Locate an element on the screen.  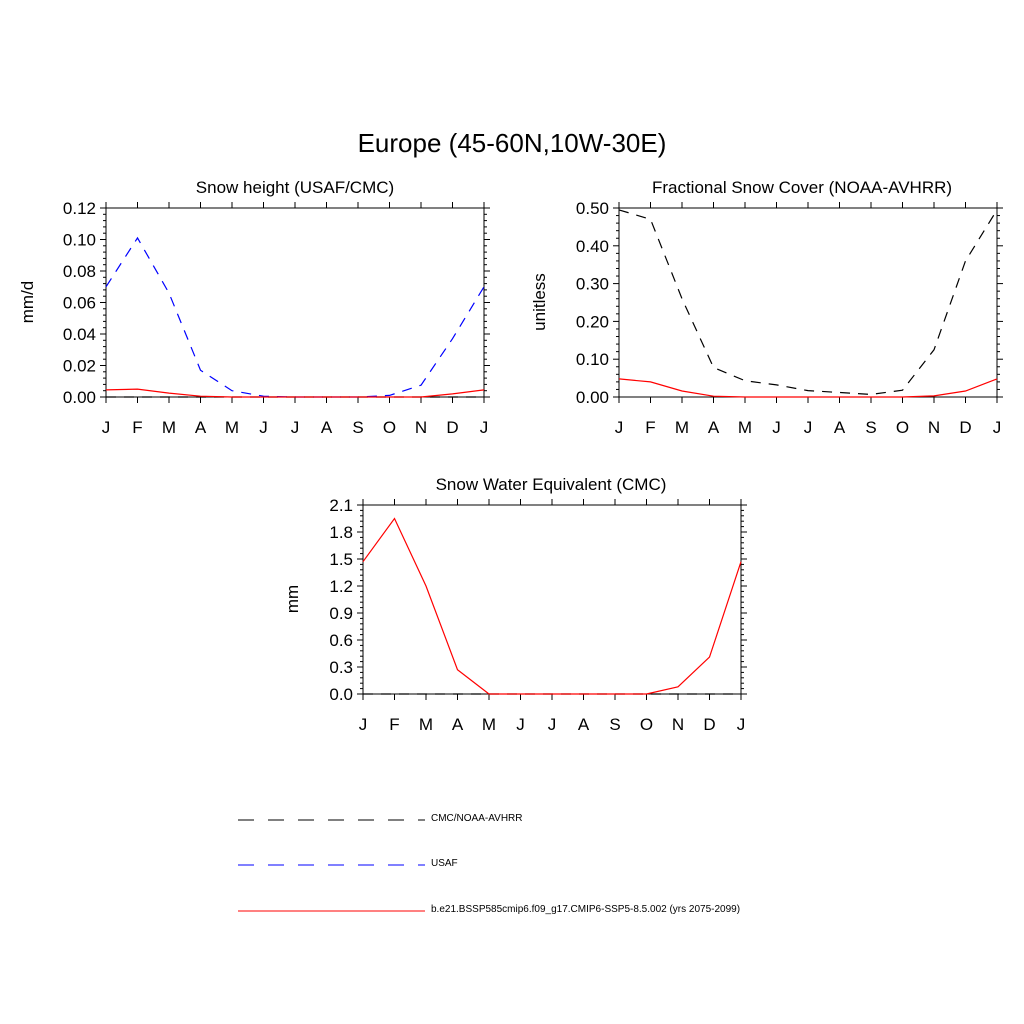
legend-label-obs: CMC/NOAA-AVHRR is located at coordinates (477, 818).